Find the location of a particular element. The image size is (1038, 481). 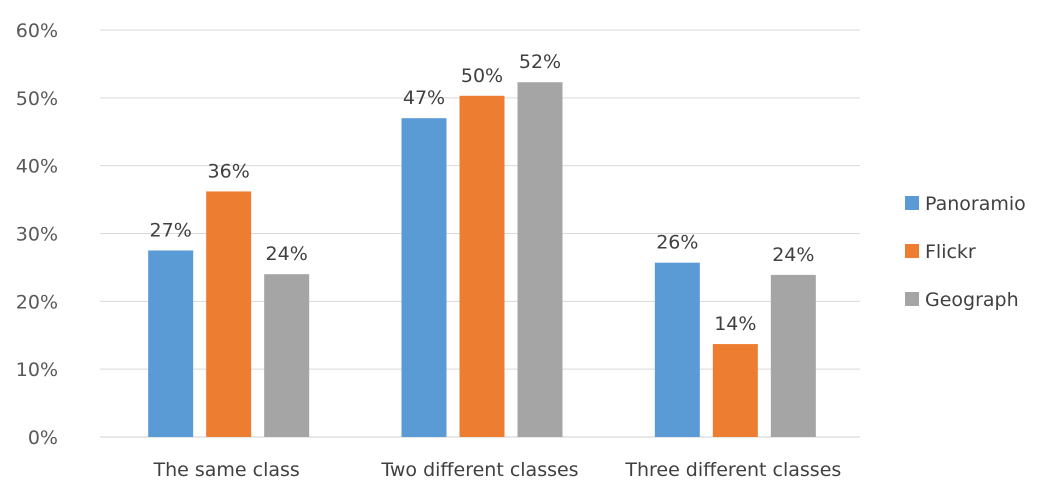

y-tick-label: 60% is located at coordinates (37, 31).